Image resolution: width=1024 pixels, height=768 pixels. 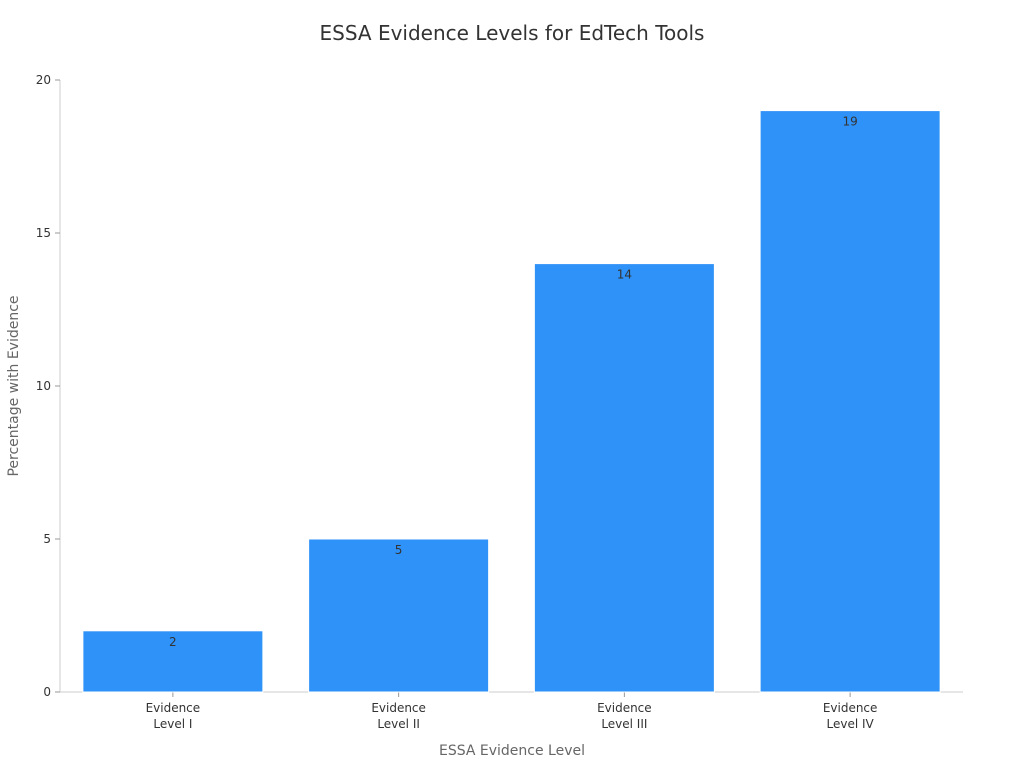 I want to click on y-axis-label: Percentage with Evidence, so click(x=14, y=385).